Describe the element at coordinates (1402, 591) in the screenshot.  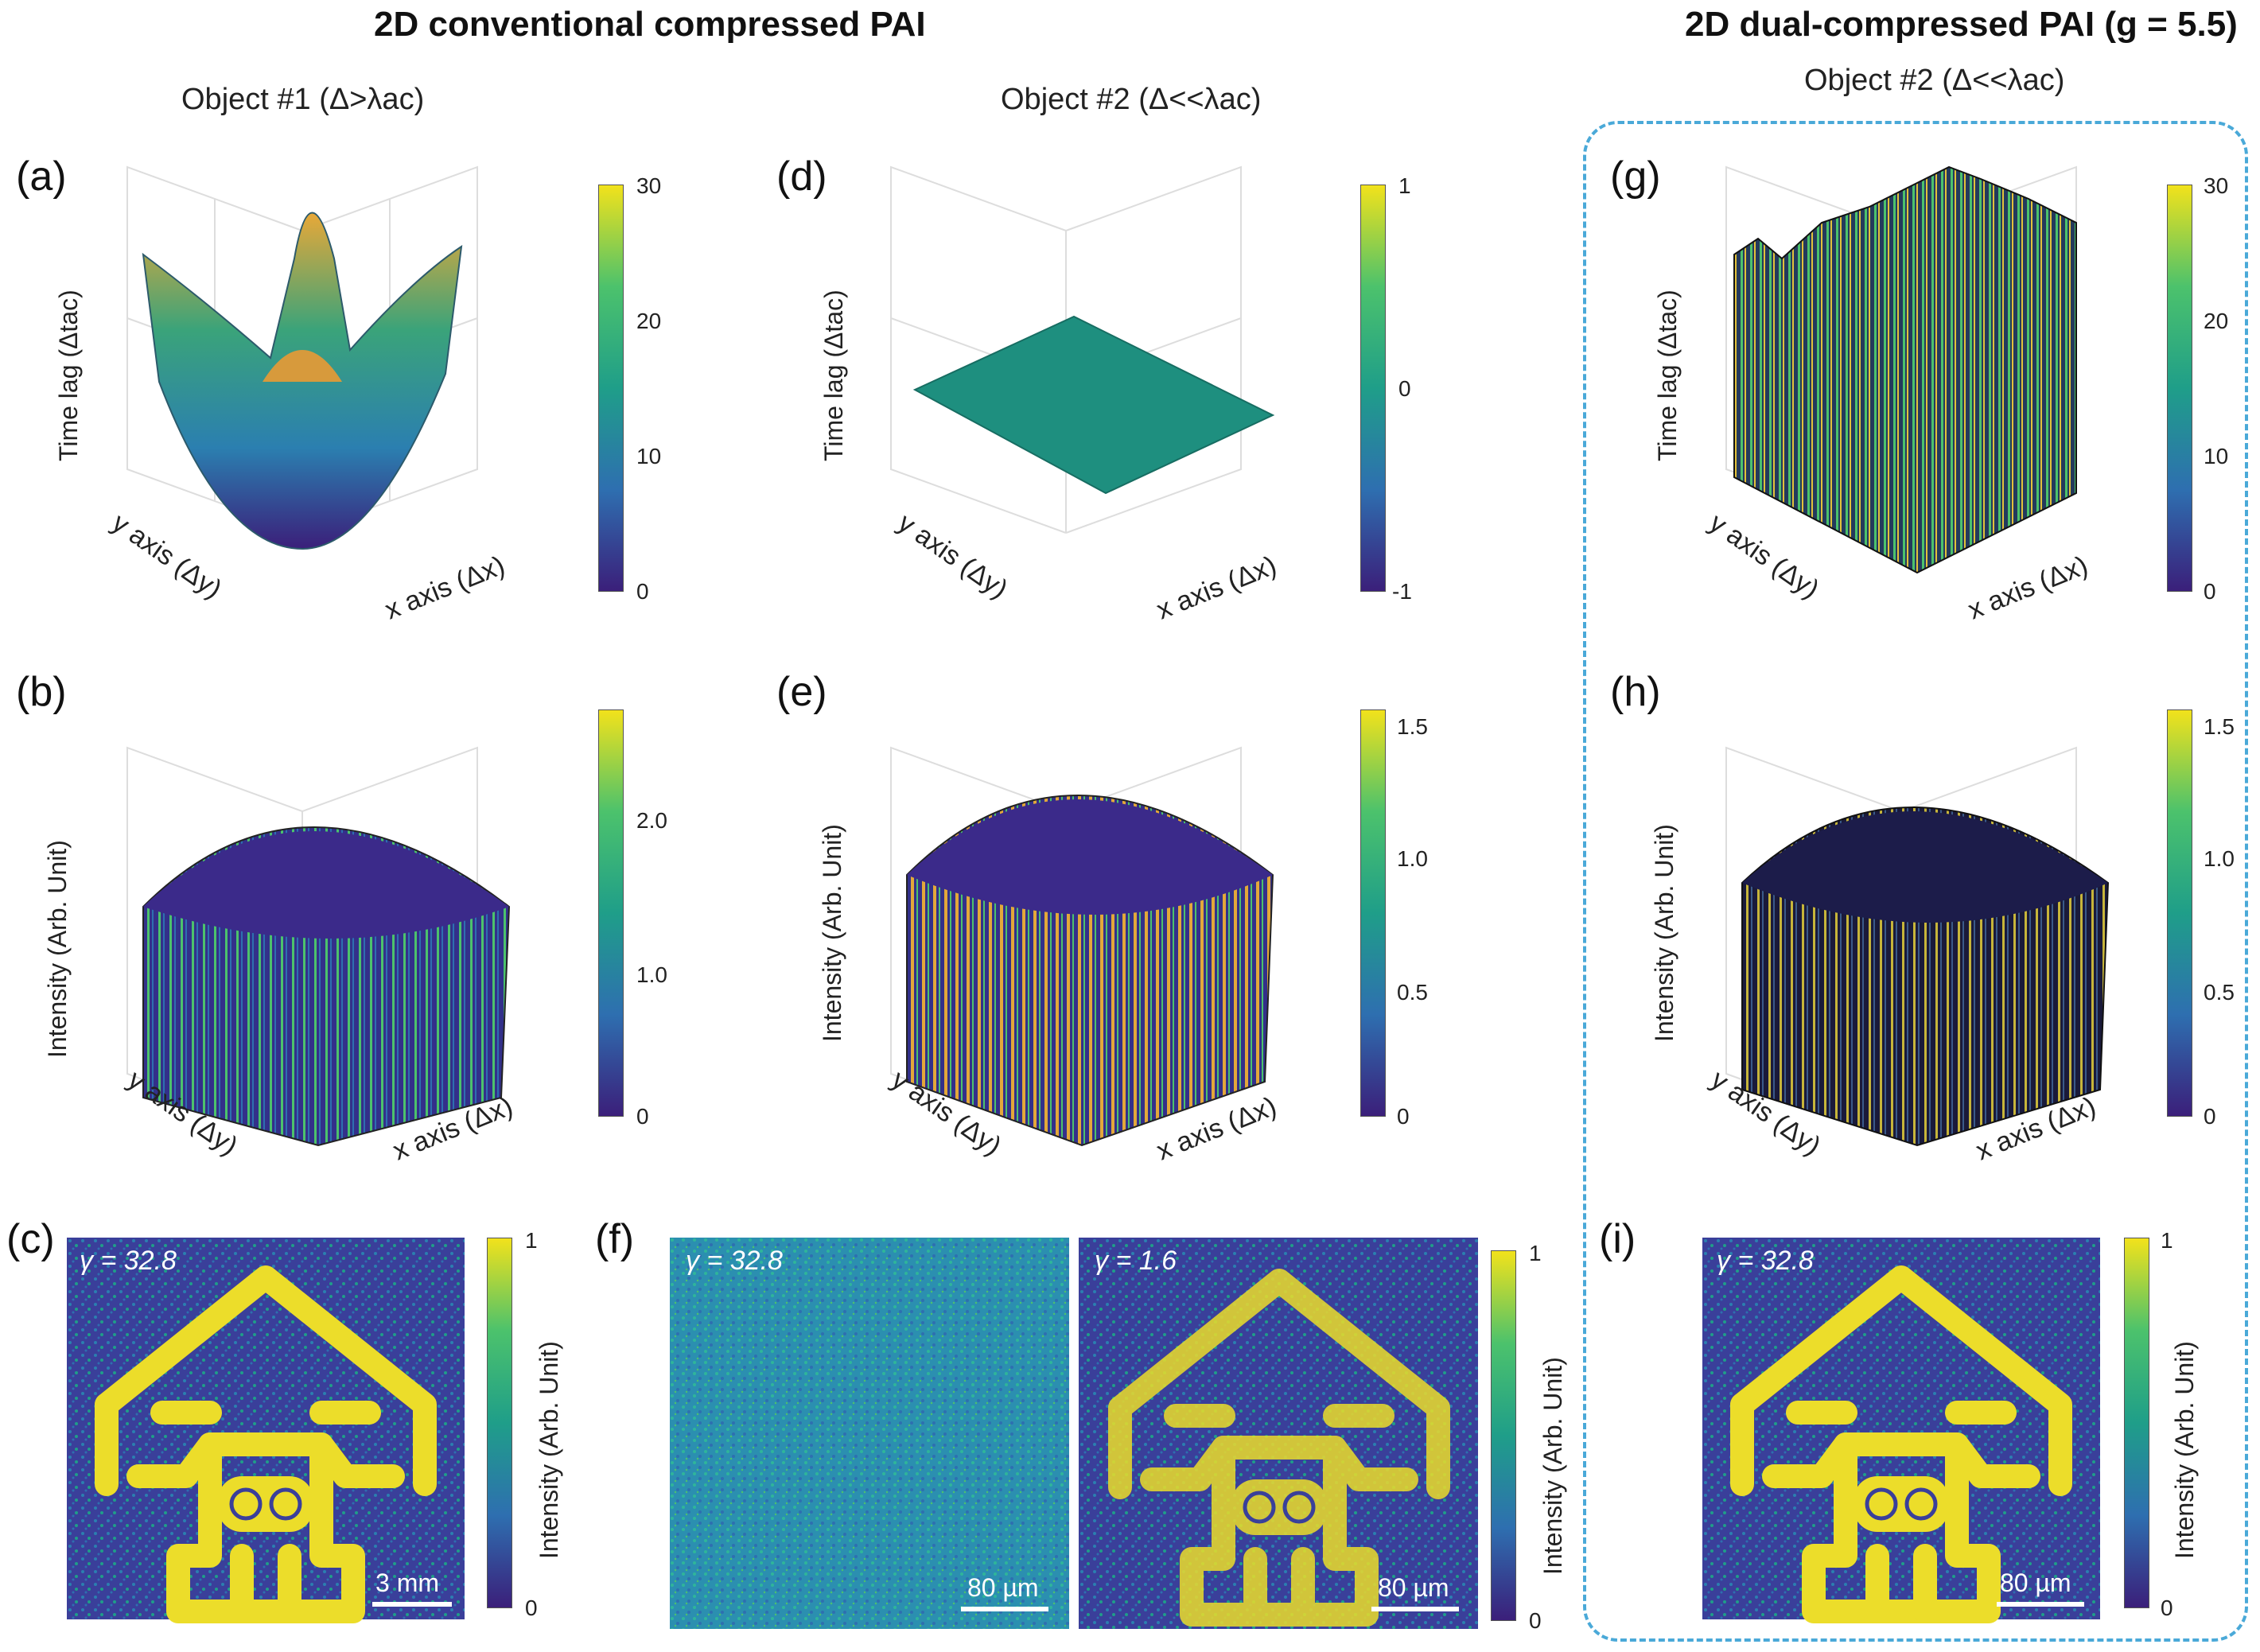
I see `colorbar-d-tick: -1` at that location.